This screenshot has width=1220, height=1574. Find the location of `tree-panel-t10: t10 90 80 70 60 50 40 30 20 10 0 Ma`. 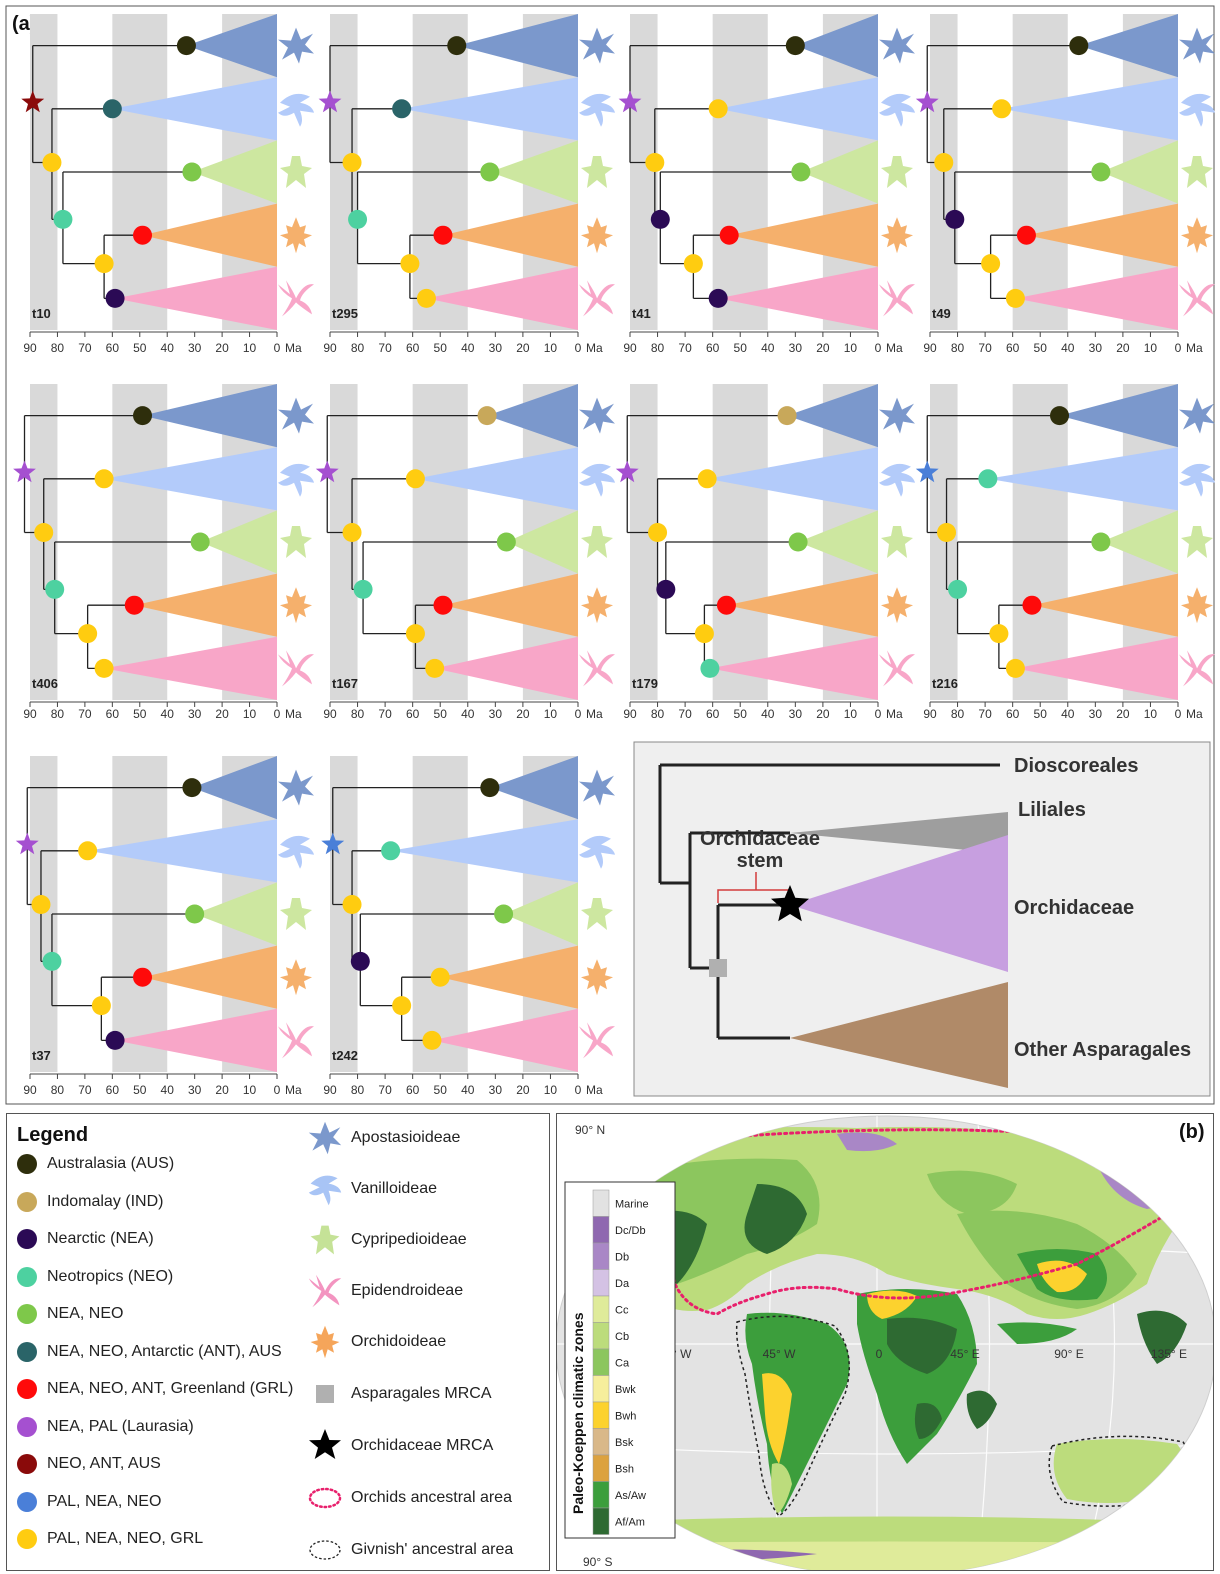

tree-panel-t10: t10 90 80 70 60 50 40 30 20 10 0 Ma is located at coordinates (167, 184).